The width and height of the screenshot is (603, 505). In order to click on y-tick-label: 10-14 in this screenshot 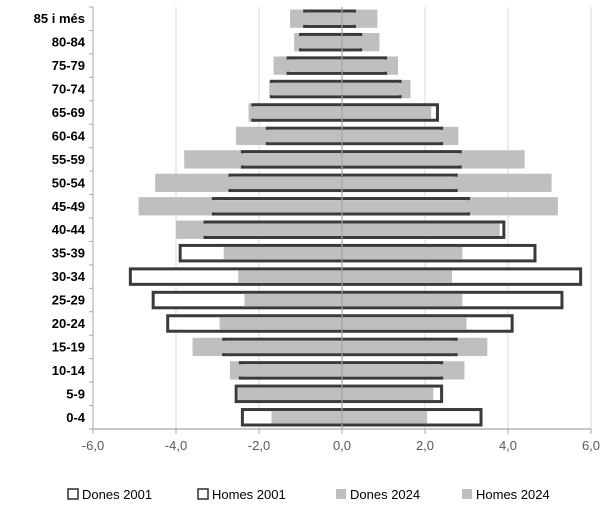, I will do `click(69, 370)`.